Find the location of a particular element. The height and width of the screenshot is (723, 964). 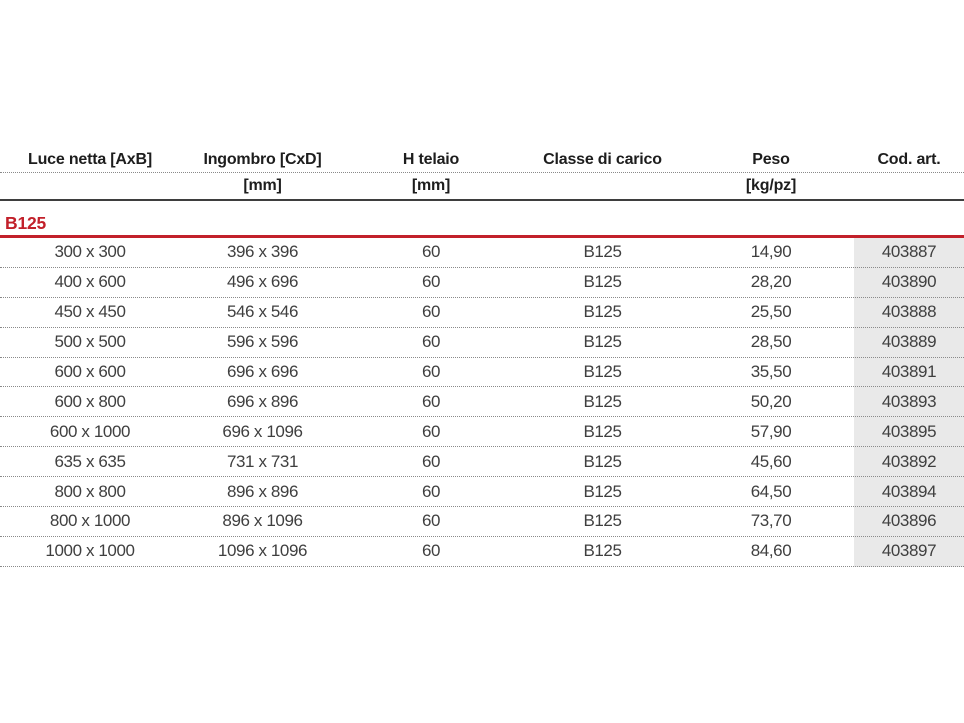

cell-peso: 84,60 is located at coordinates (771, 551).